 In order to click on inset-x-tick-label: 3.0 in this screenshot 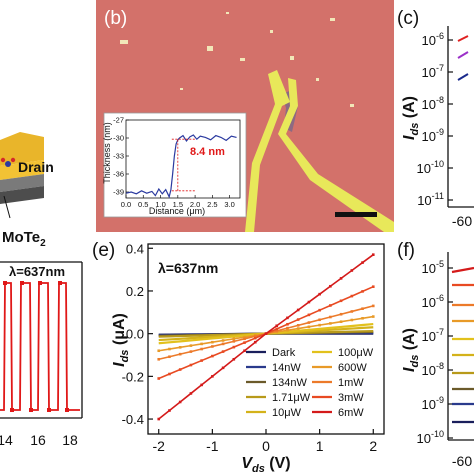, I will do `click(229, 204)`.